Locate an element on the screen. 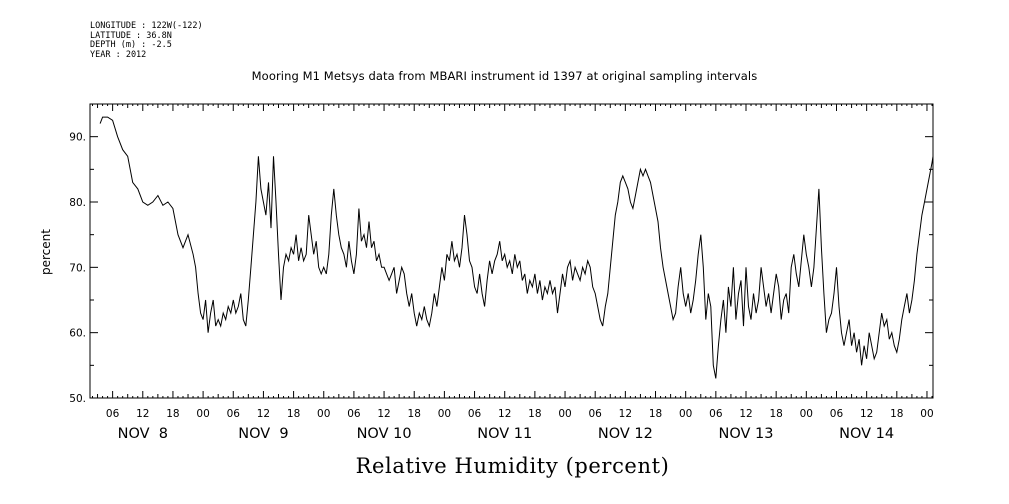  y-tick-label: 70. is located at coordinates (77, 268).